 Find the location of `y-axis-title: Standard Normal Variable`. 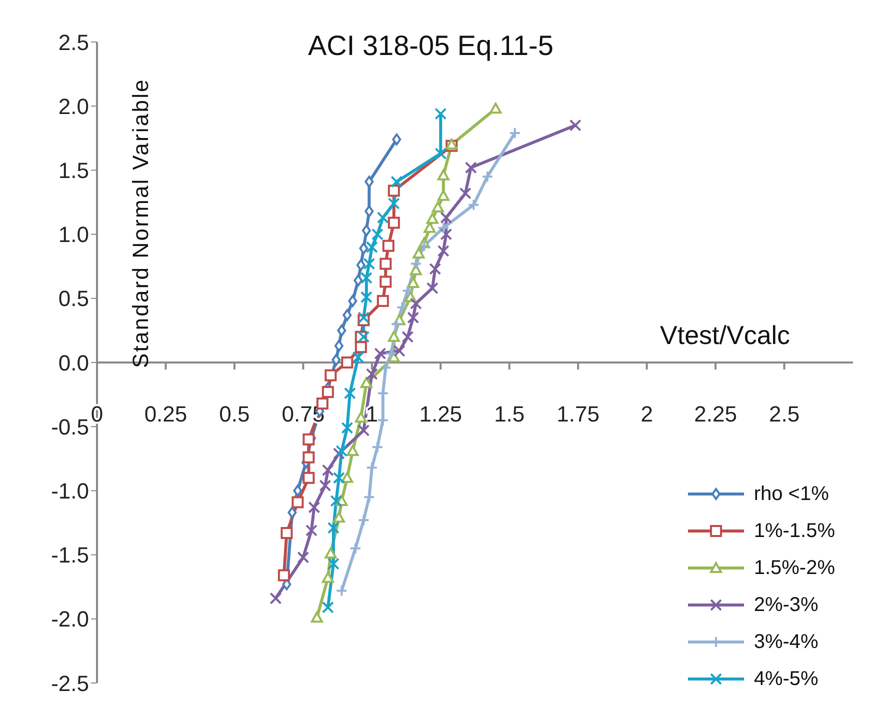

y-axis-title: Standard Normal Variable is located at coordinates (141, 222).